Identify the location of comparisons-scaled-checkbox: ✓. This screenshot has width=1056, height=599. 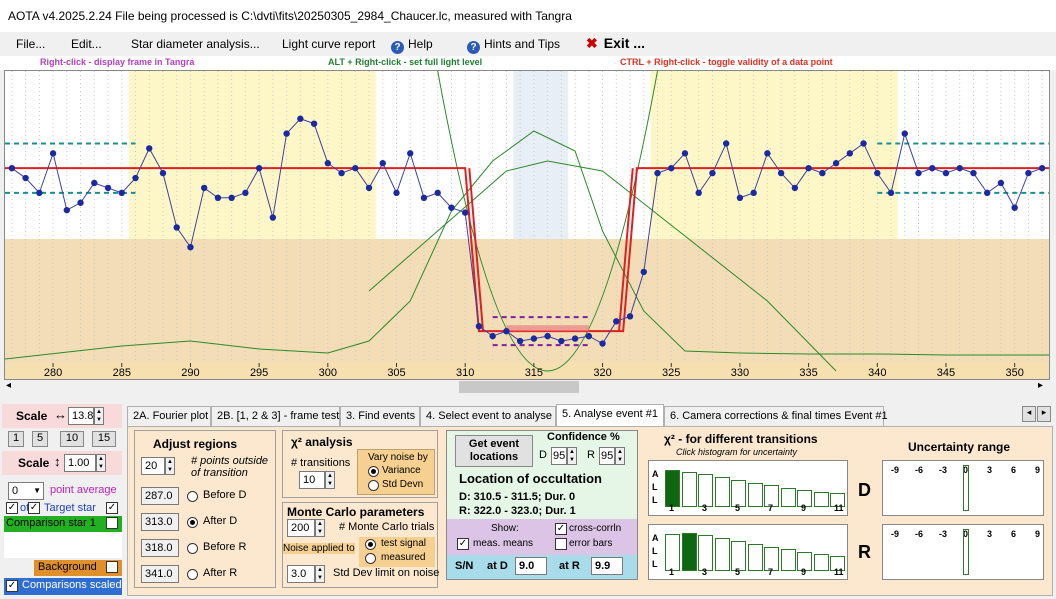
(12, 586).